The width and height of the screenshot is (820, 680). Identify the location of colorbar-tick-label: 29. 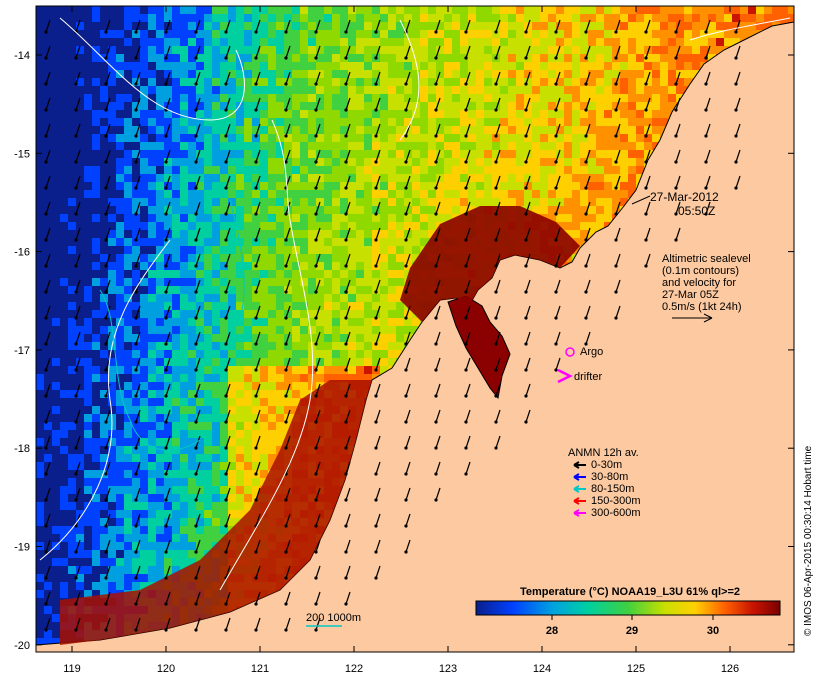
(632, 631).